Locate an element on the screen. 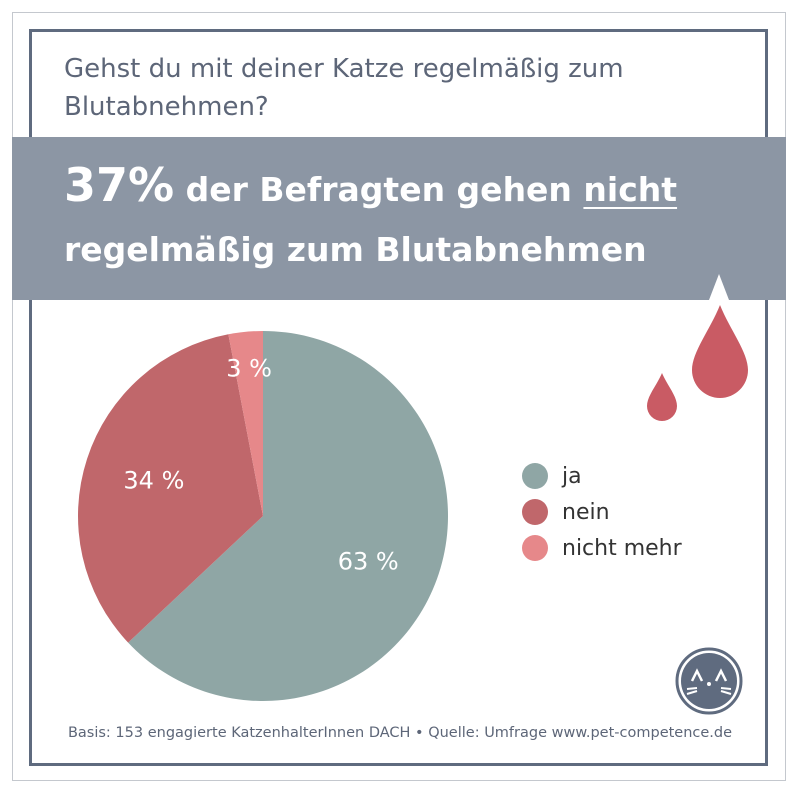 This screenshot has height=796, width=800. legend-item-nein: nein is located at coordinates (602, 512).